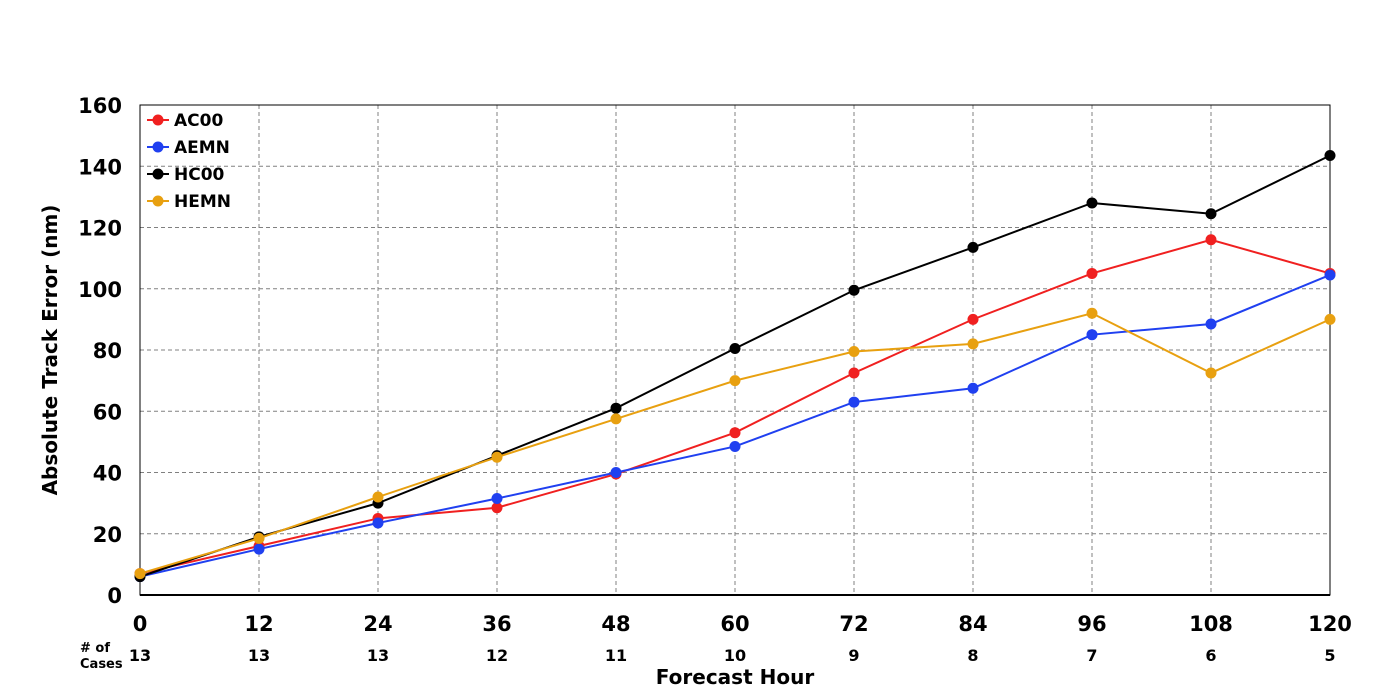  What do you see at coordinates (114, 596) in the screenshot?
I see `y-tick-label: 0` at bounding box center [114, 596].